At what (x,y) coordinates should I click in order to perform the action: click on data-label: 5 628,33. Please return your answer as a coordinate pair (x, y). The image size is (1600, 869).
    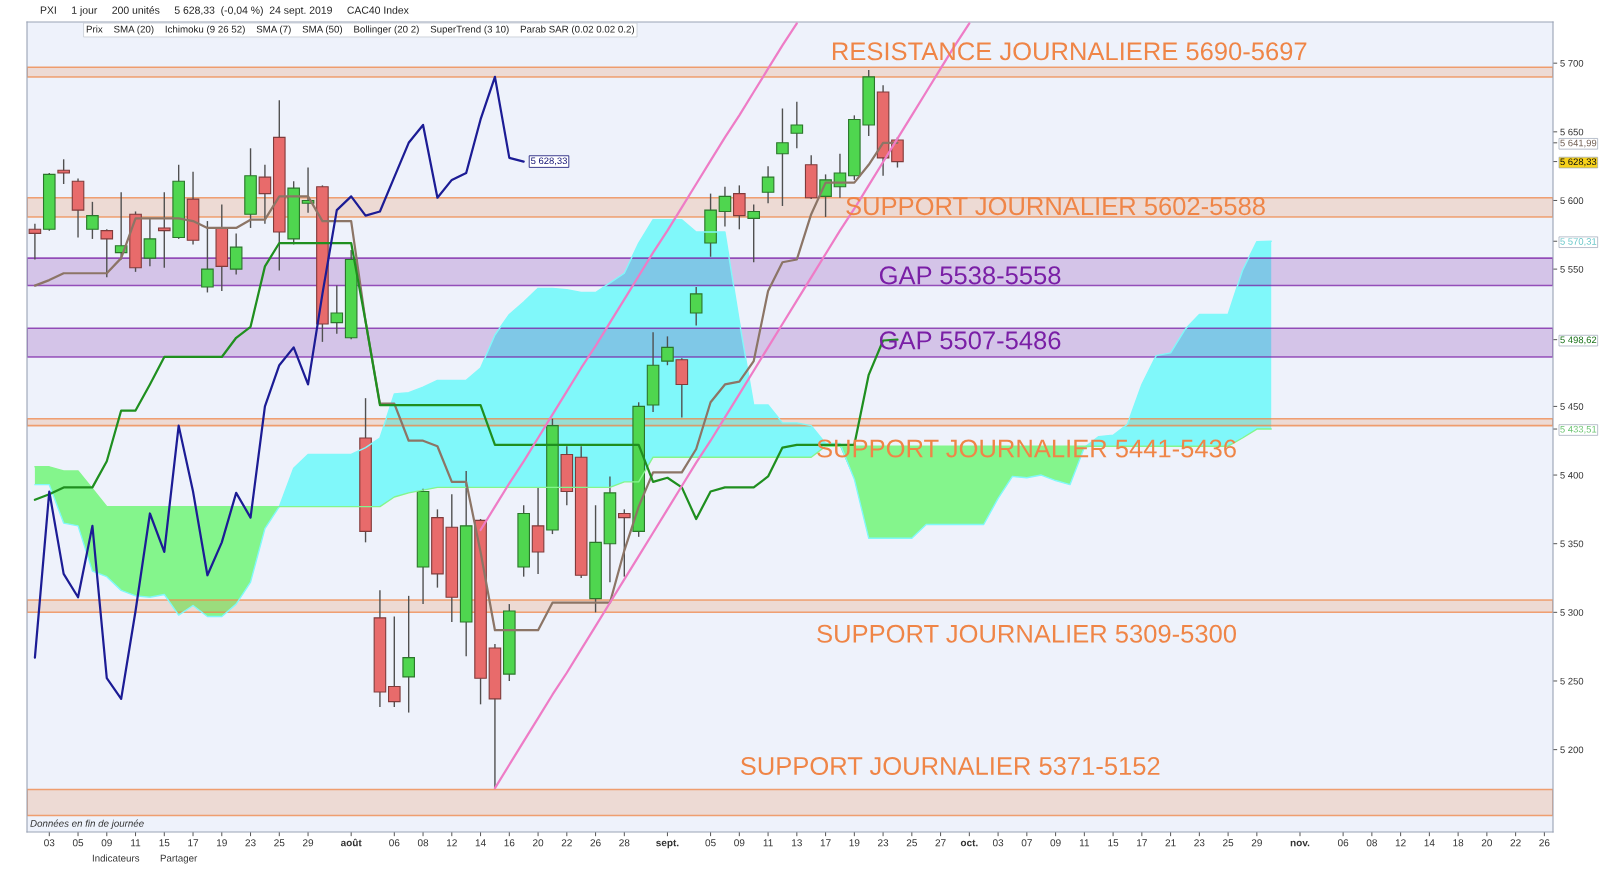
    Looking at the image, I should click on (549, 161).